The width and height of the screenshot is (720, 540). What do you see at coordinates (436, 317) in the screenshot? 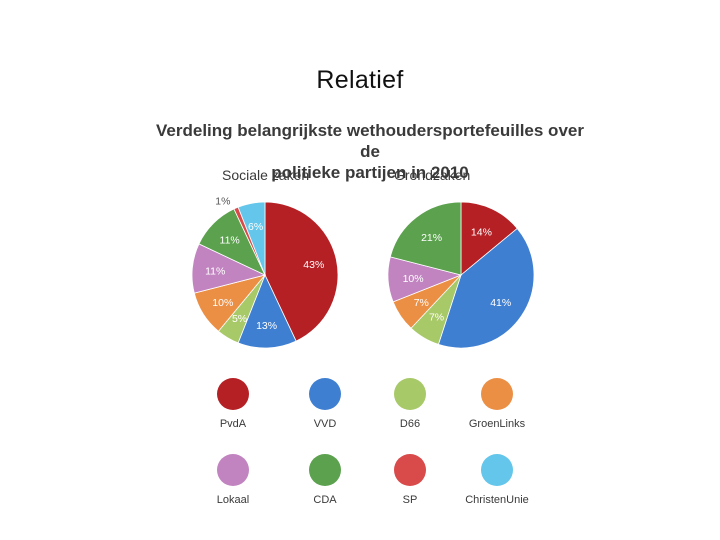
I see `pie-label-1-d66: 7%` at bounding box center [436, 317].